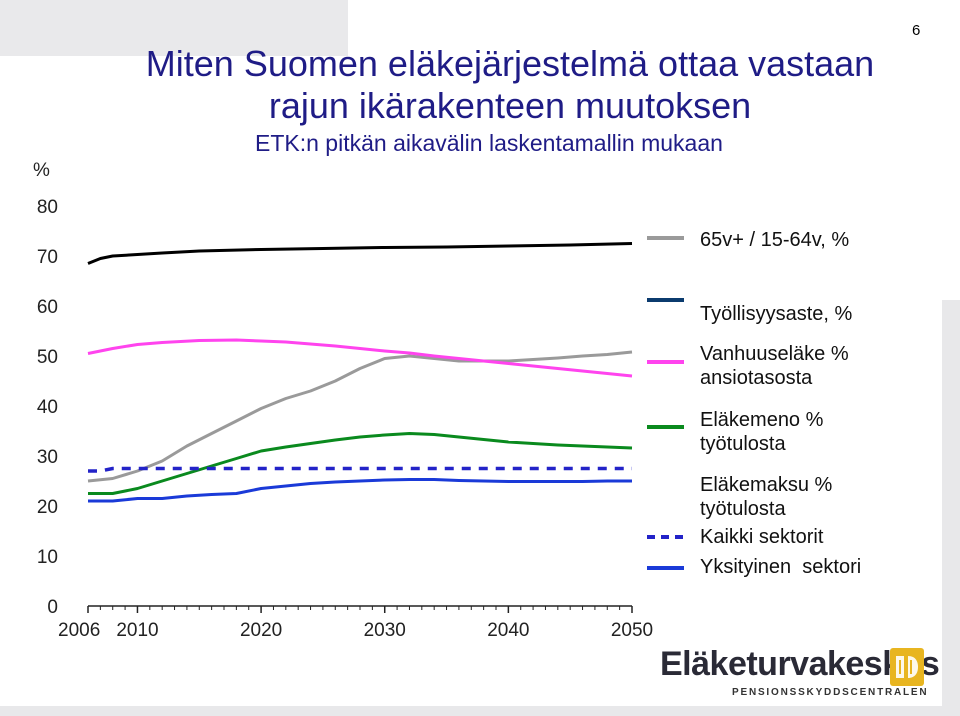  Describe the element at coordinates (830, 692) in the screenshot. I see `logo-subtitle: PENSIONSSKYDDSCENTRALEN` at that location.